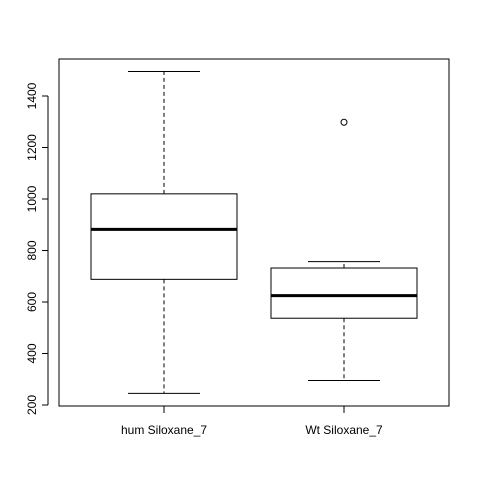  Describe the element at coordinates (32, 353) in the screenshot. I see `y-tick-label: 400` at that location.